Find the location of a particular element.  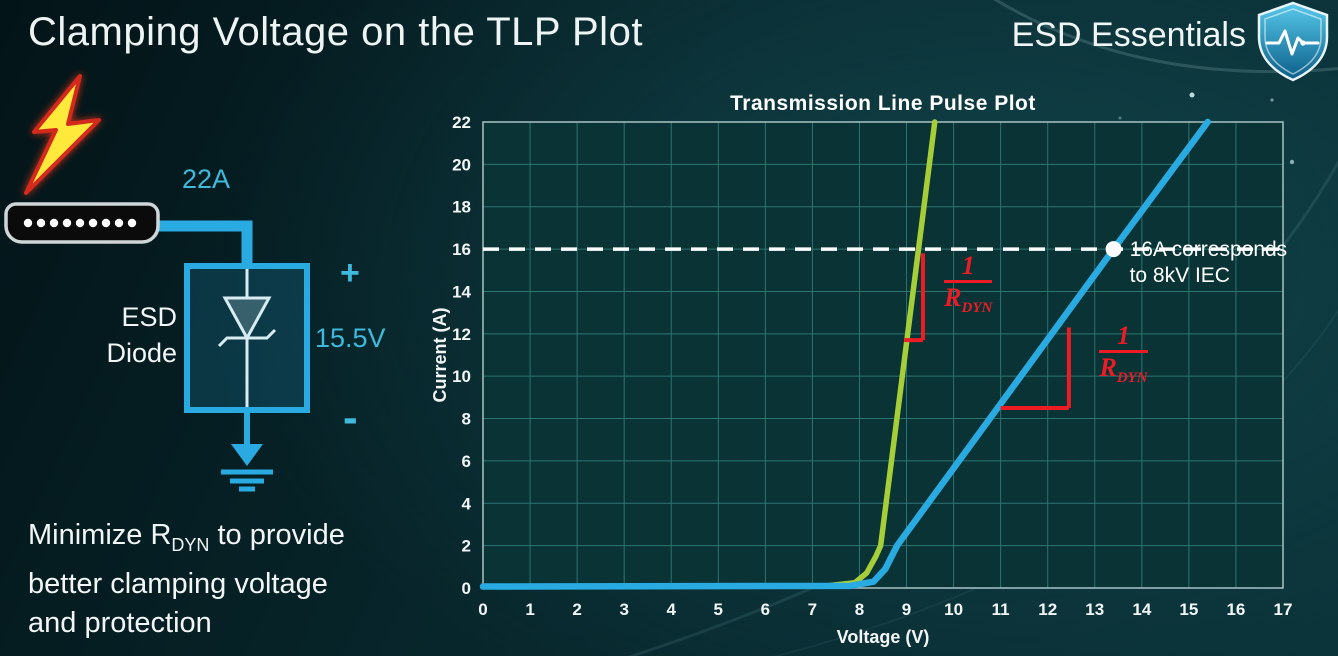

device-label-line1: ESD is located at coordinates (149, 317).